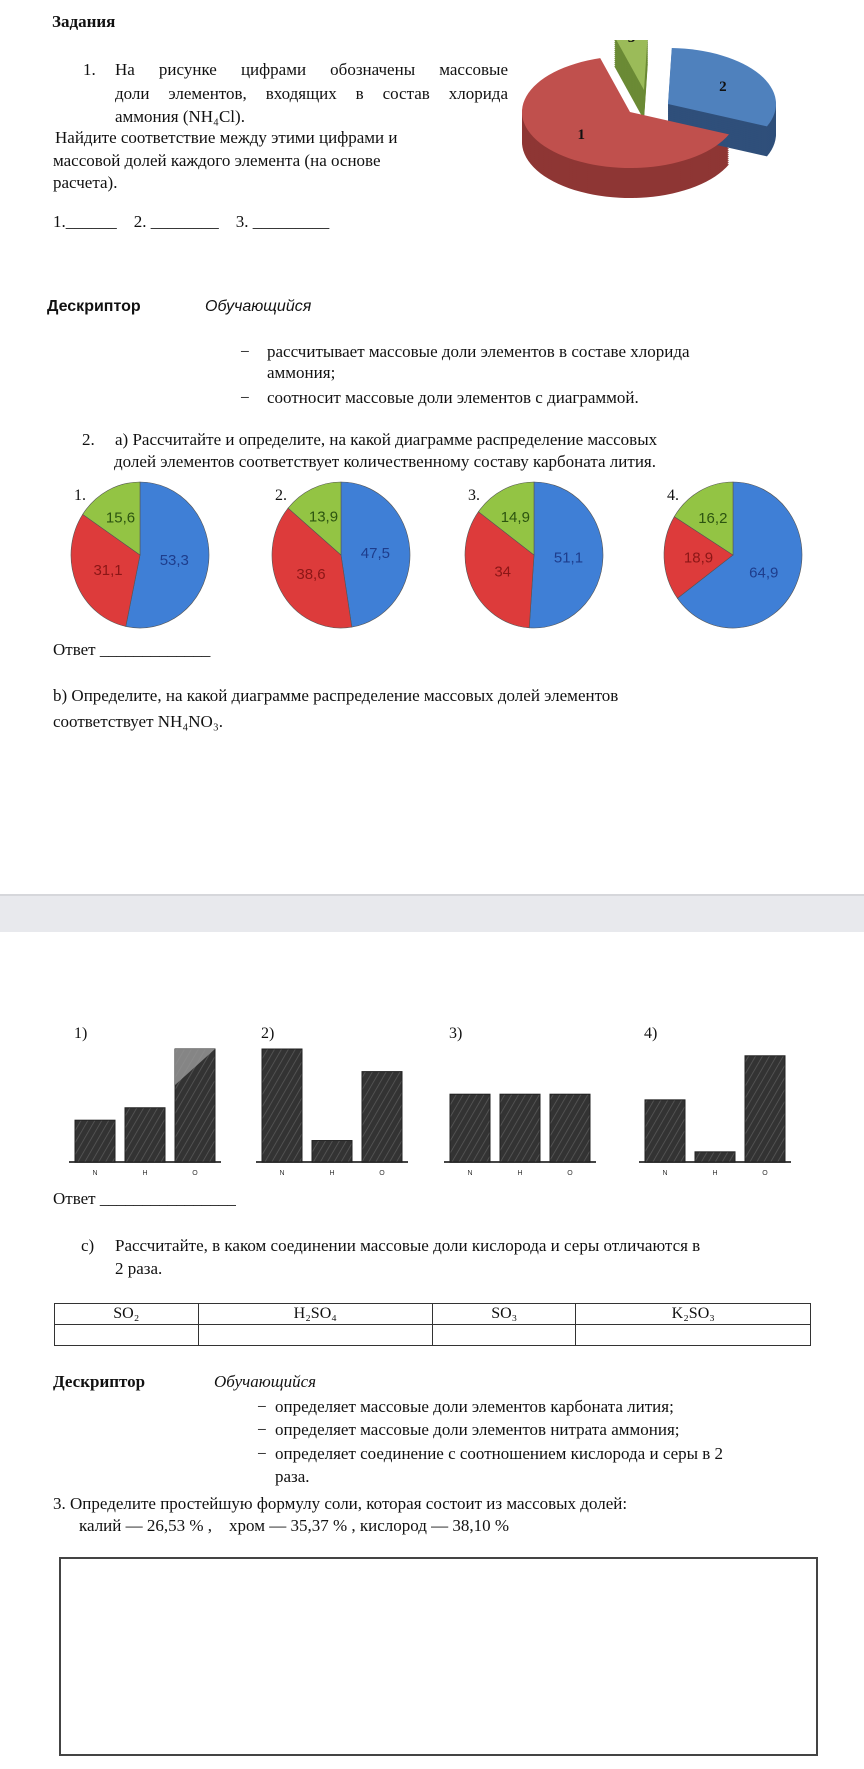 The height and width of the screenshot is (1769, 864). What do you see at coordinates (258, 306) in the screenshot?
I see `learner-label: Обучающийся` at bounding box center [258, 306].